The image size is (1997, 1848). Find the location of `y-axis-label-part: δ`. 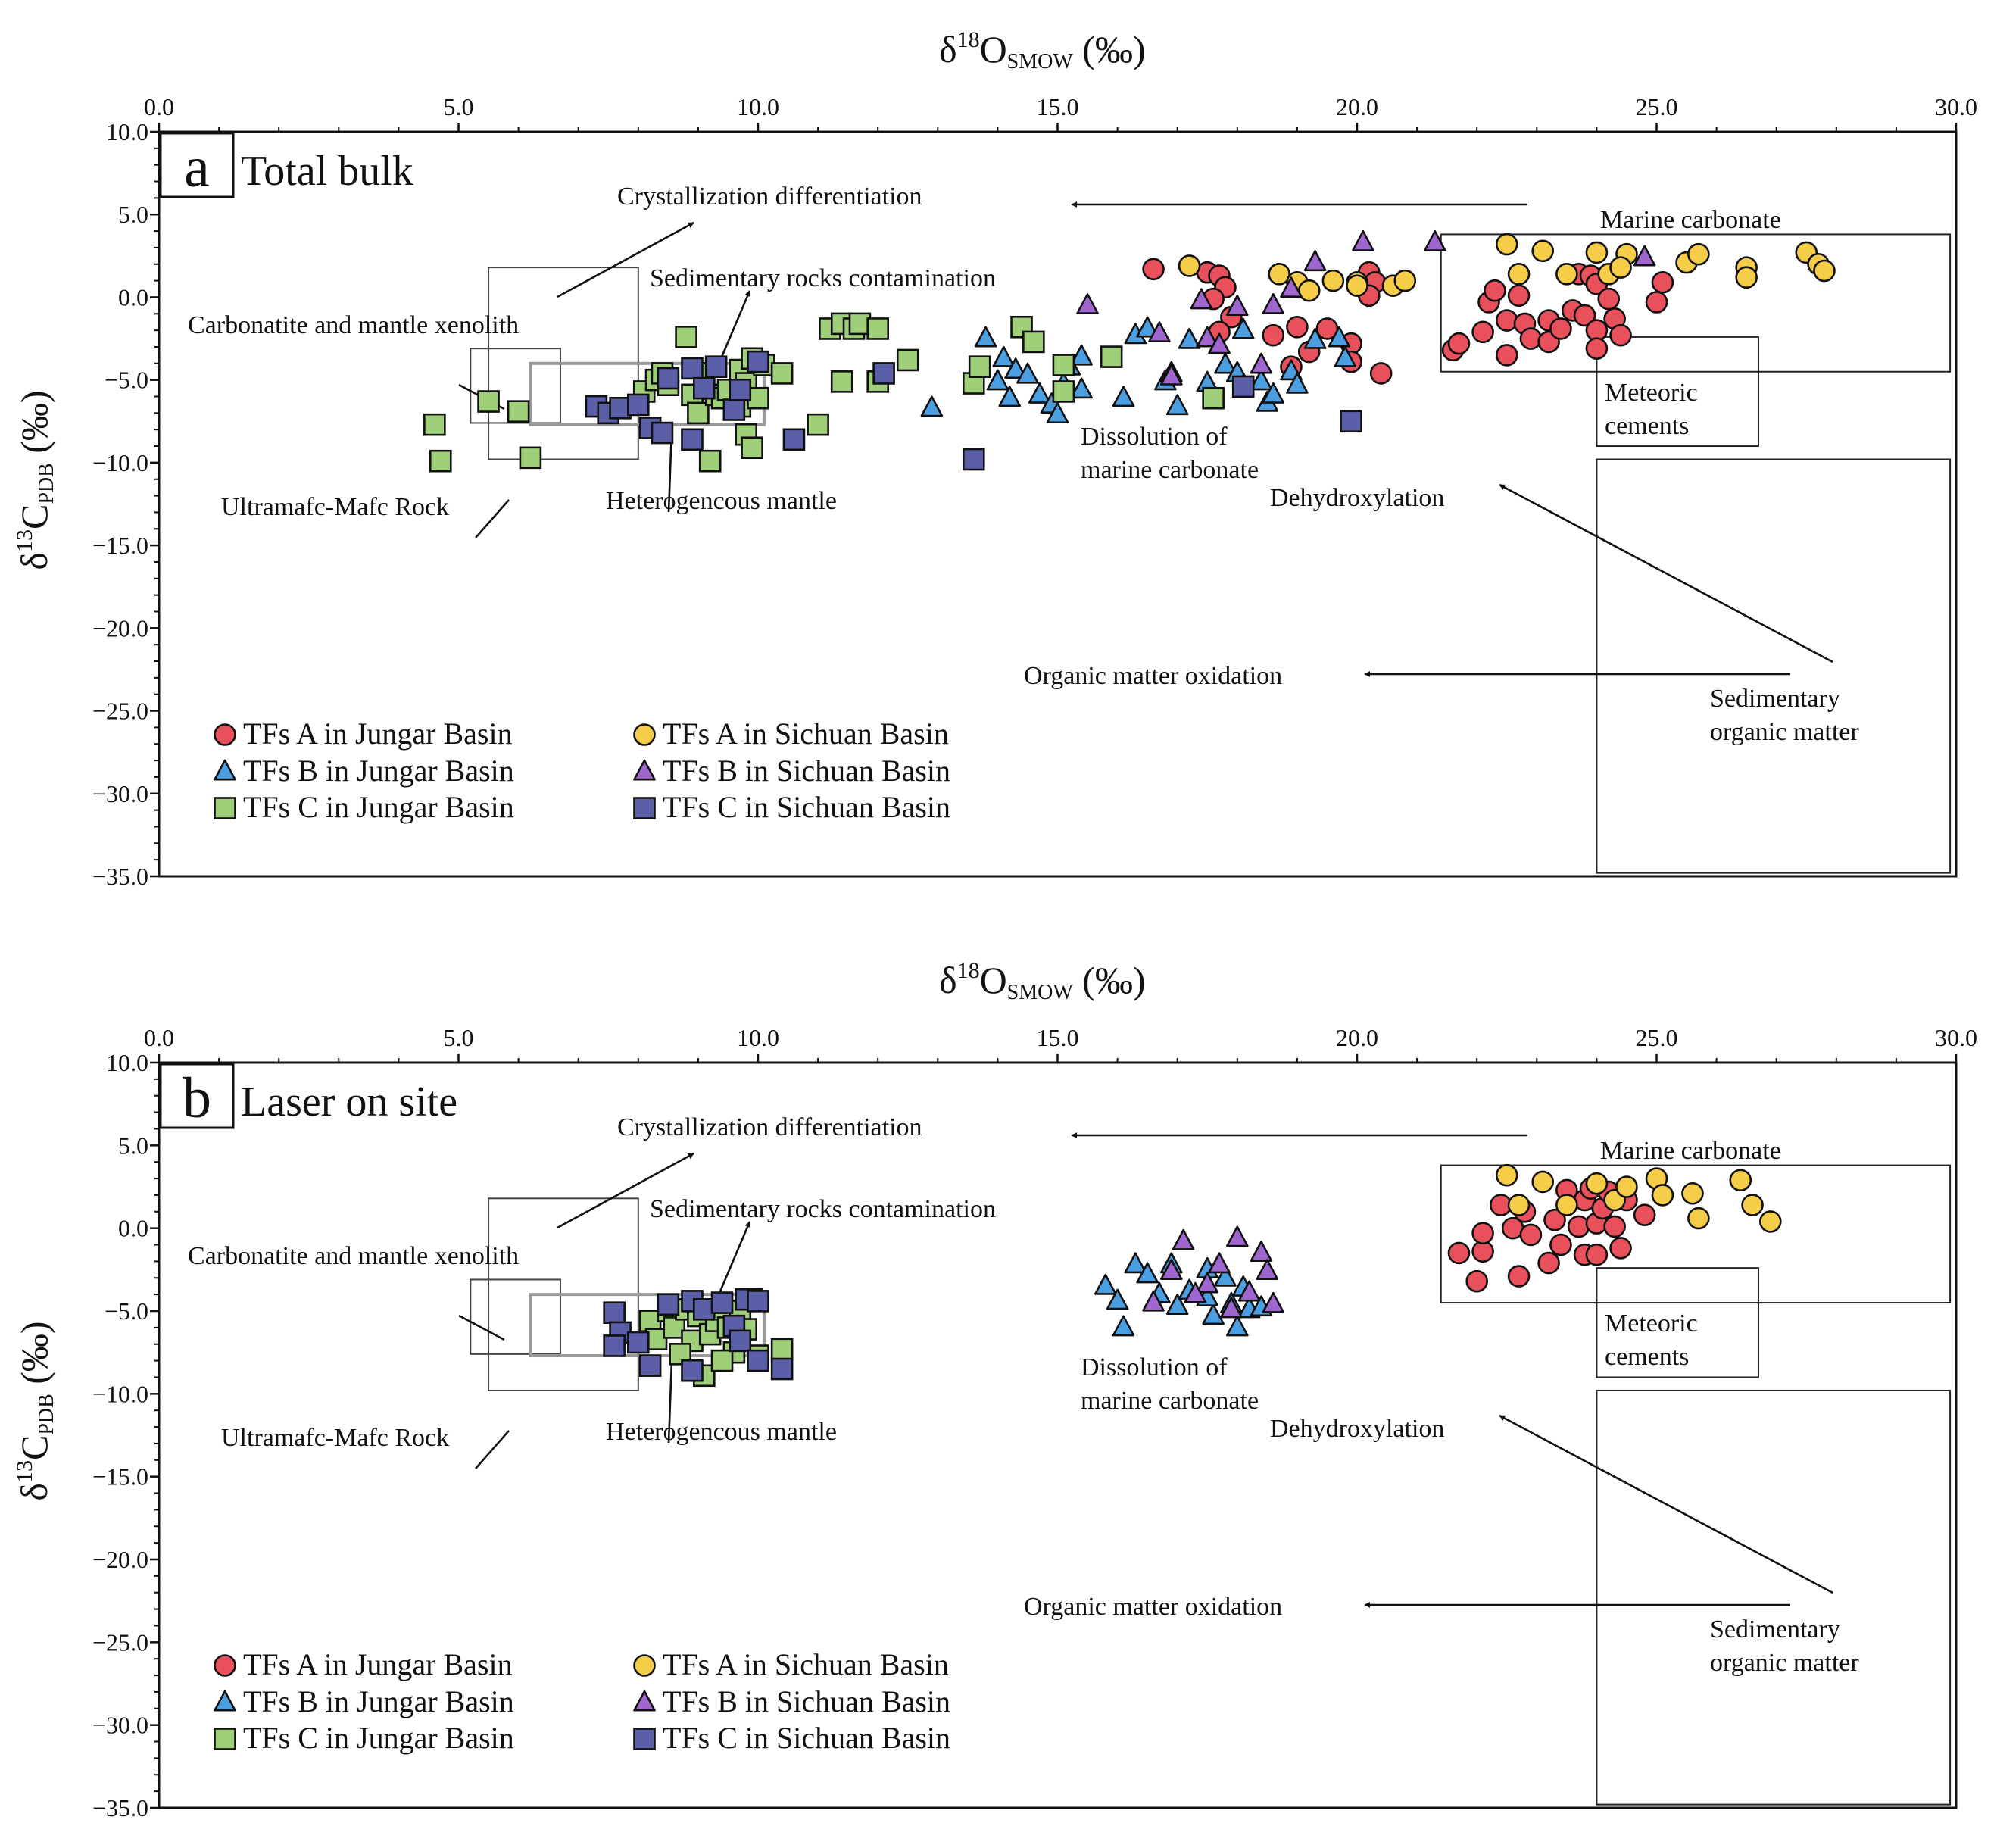

y-axis-label-part: δ is located at coordinates (34, 561).